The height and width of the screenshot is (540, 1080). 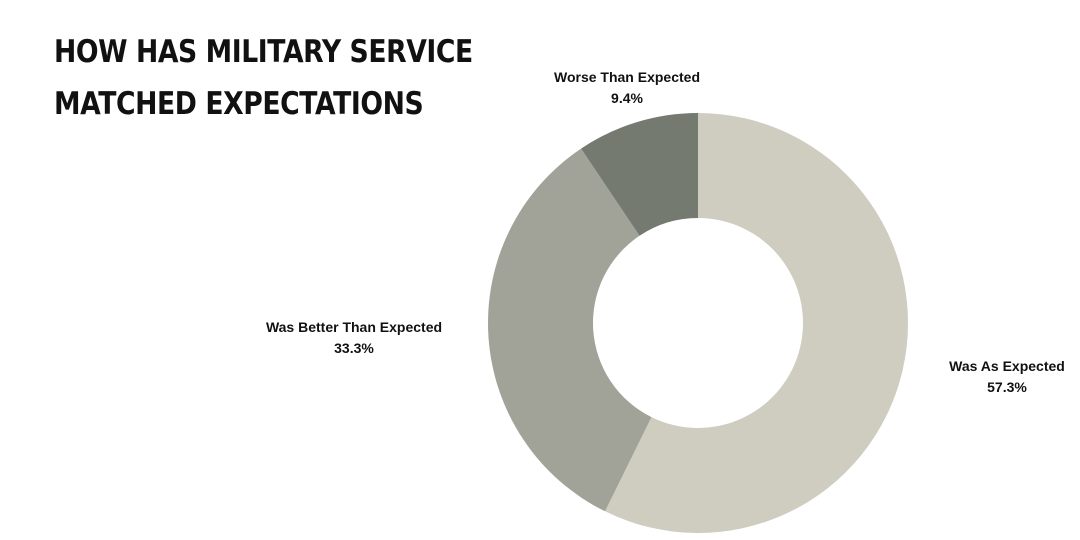 I want to click on slice-value-text: 33.3%, so click(x=354, y=348).